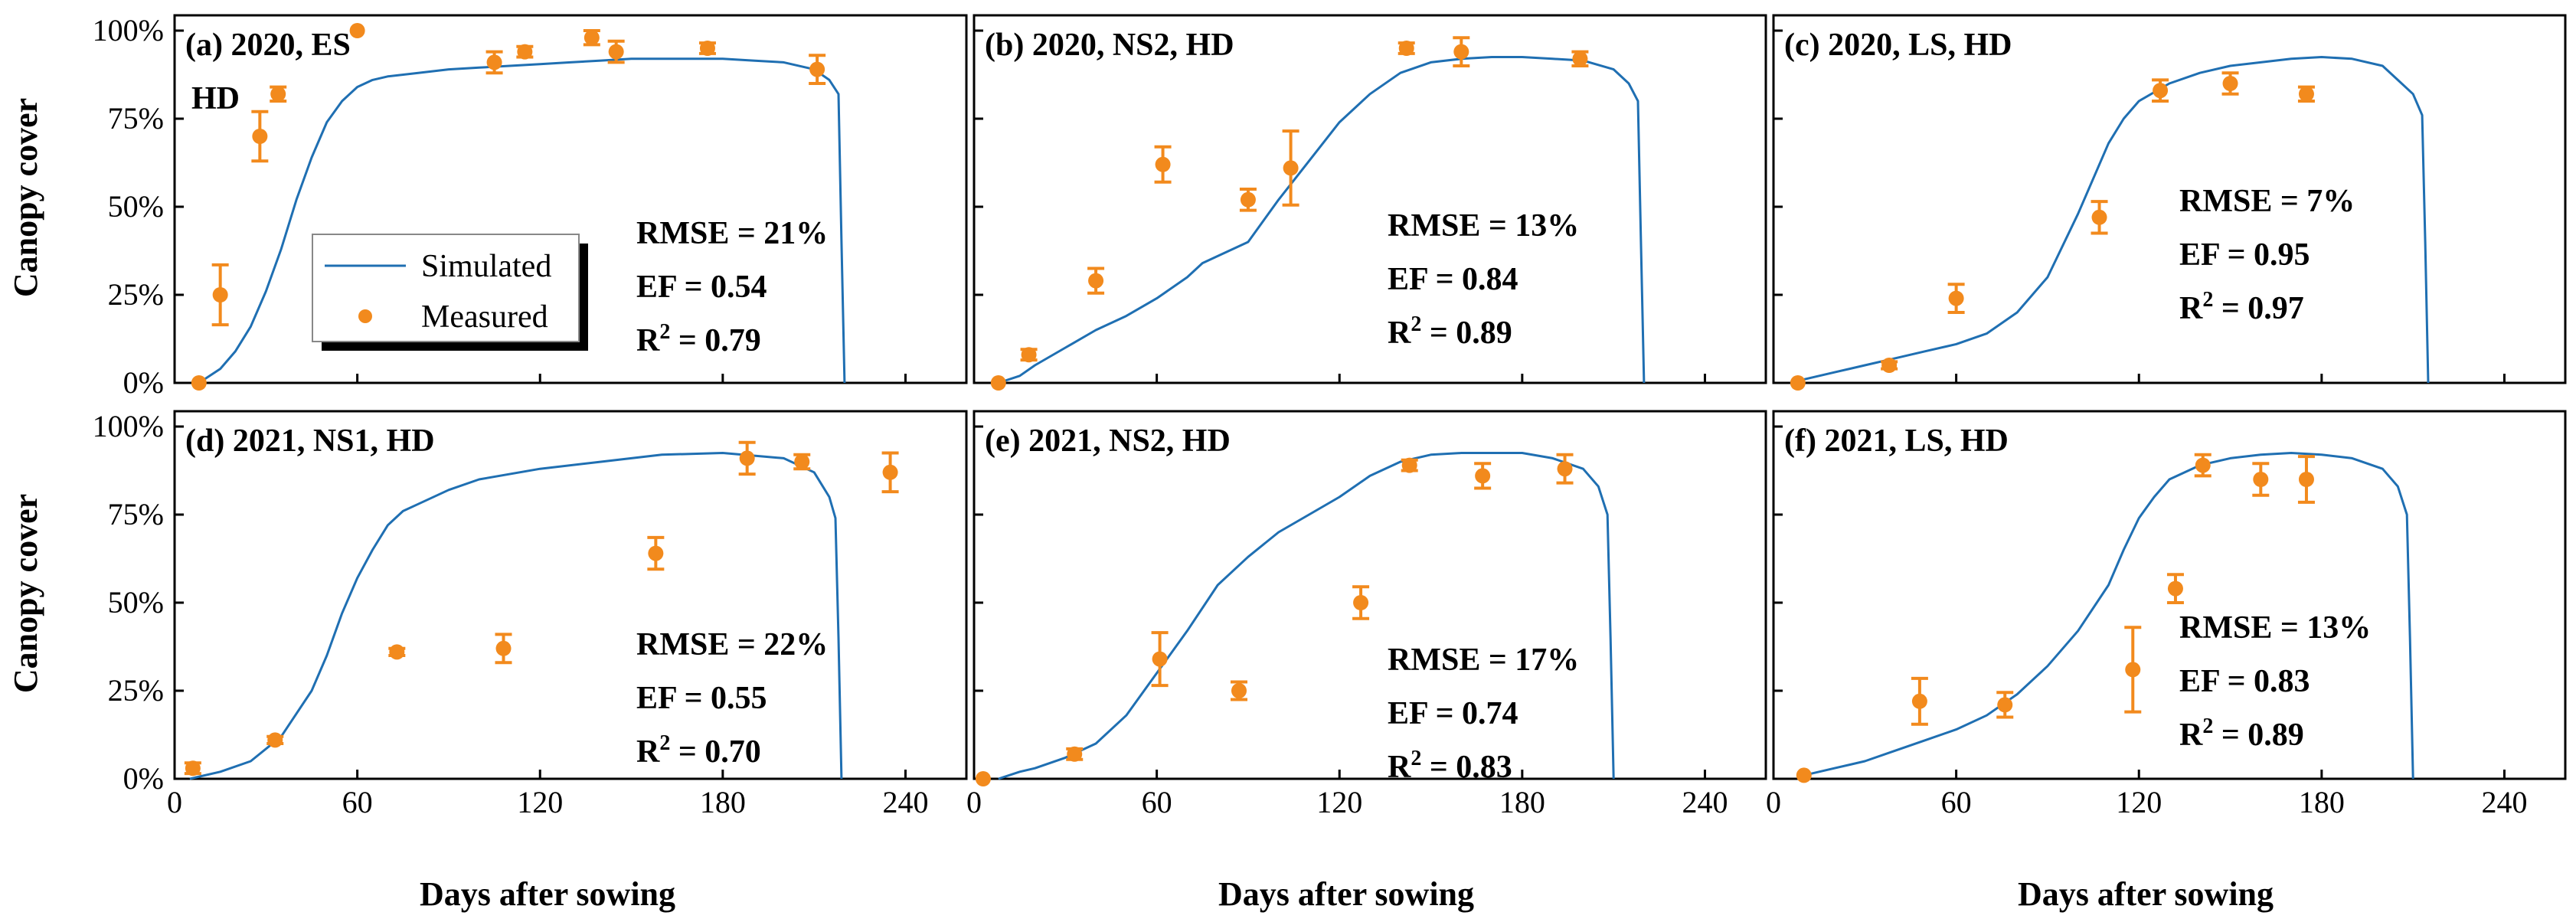 This screenshot has width=2576, height=922. Describe the element at coordinates (1773, 802) in the screenshot. I see `x-tick-label: 0` at that location.